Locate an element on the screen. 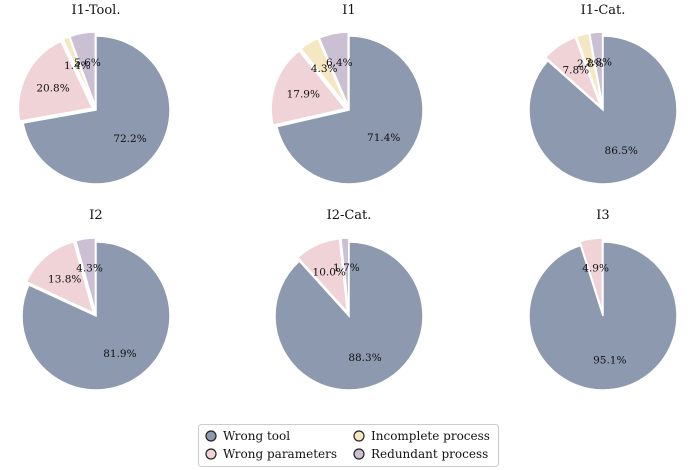  pie-title: I1 is located at coordinates (348, 10).